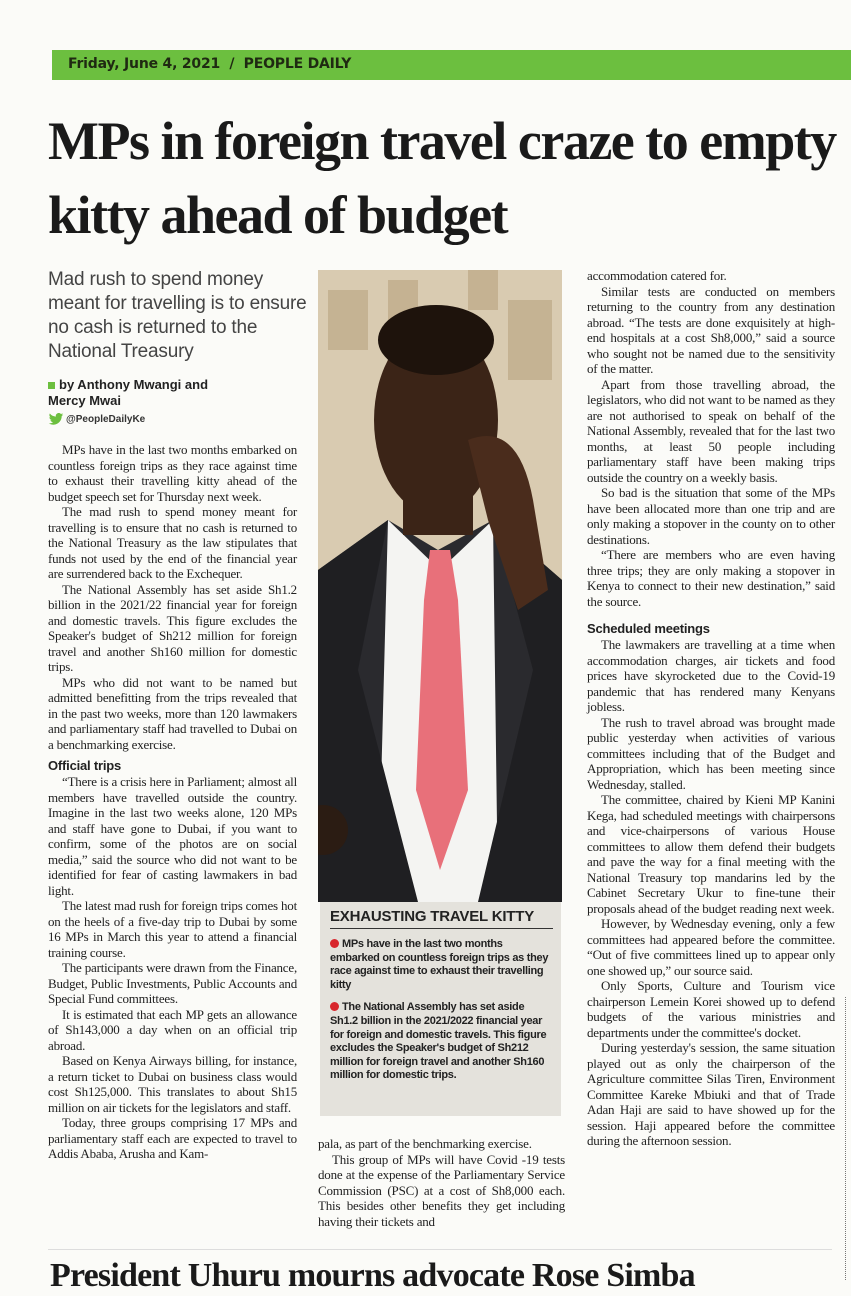  I want to click on byline: by Anthony Mwangi and Mercy Mwai, so click(138, 393).